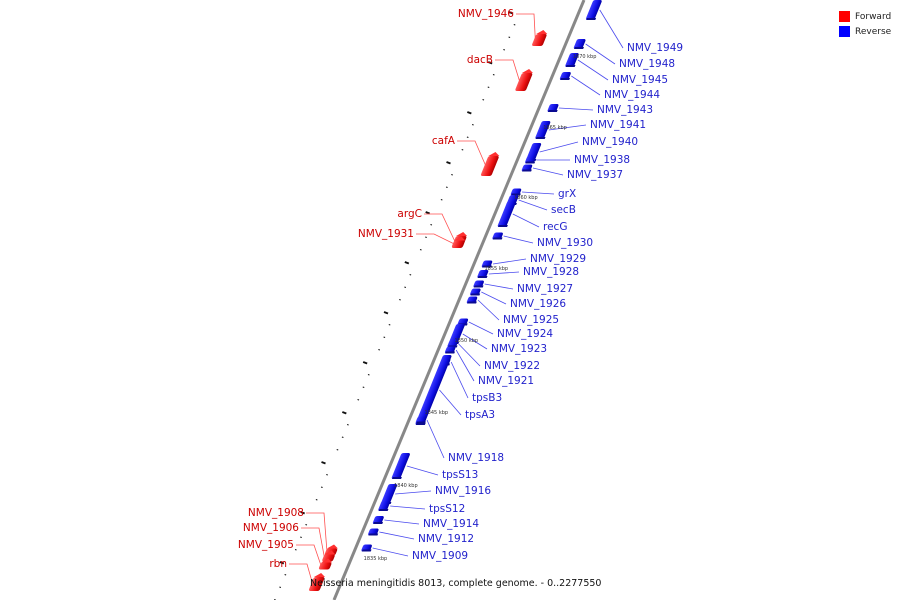 The image size is (900, 600). Describe the element at coordinates (490, 164) in the screenshot. I see `gene-cafa` at that location.